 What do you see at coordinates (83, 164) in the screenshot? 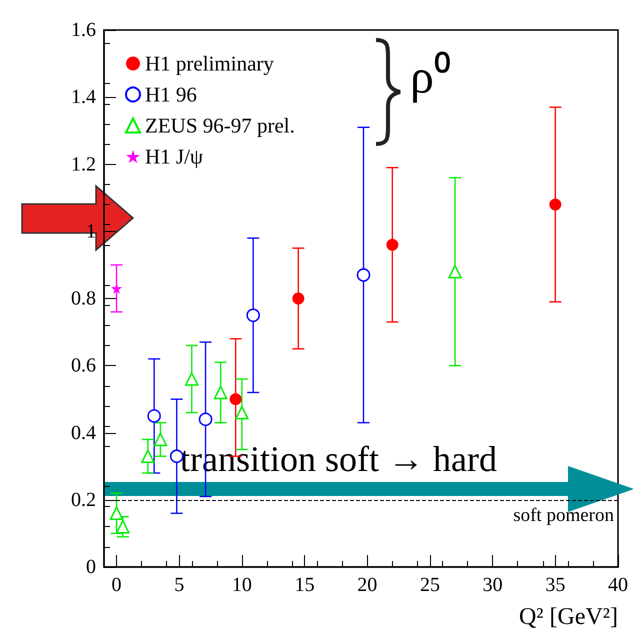
I see `y-tick-label: 1.2` at bounding box center [83, 164].